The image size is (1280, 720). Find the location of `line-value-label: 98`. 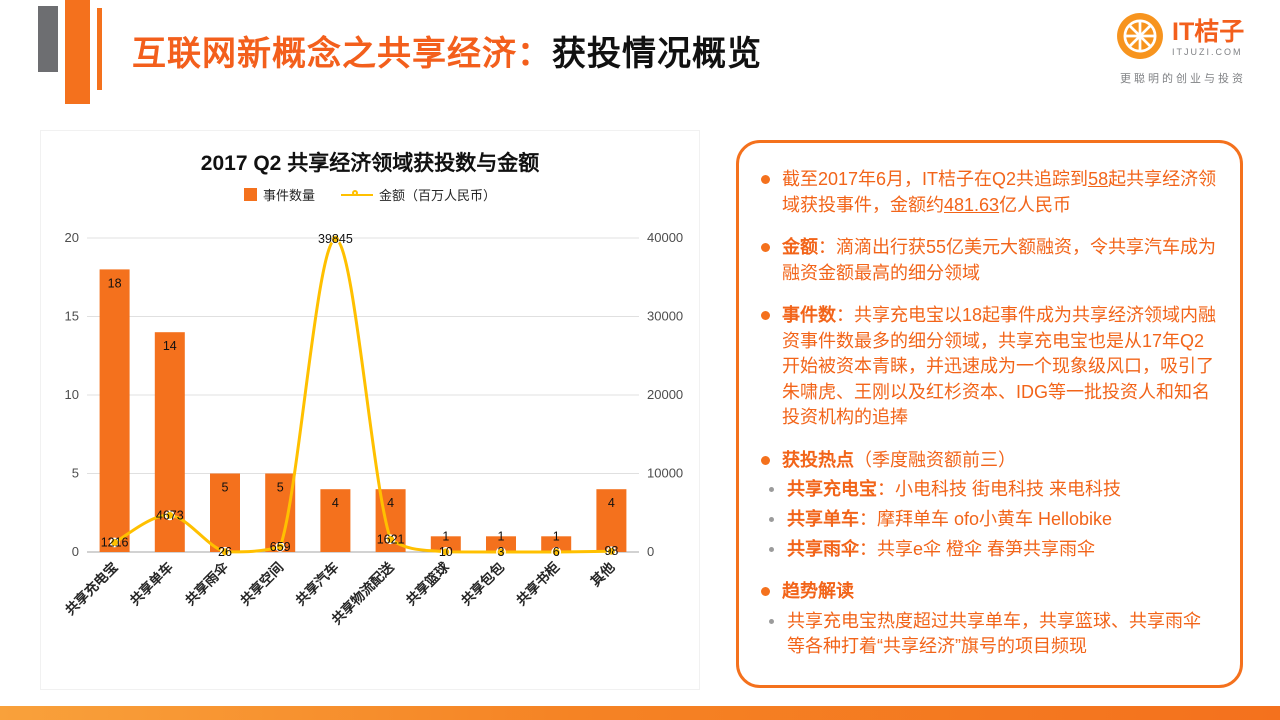

line-value-label: 98 is located at coordinates (611, 551).